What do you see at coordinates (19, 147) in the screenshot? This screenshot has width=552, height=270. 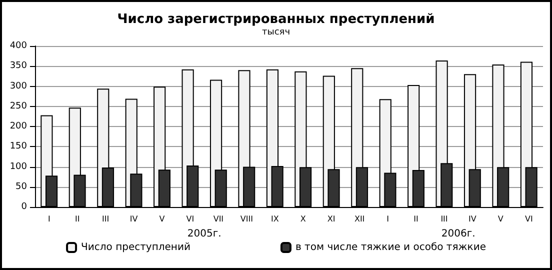 I see `y-tick-label: 150` at bounding box center [19, 147].